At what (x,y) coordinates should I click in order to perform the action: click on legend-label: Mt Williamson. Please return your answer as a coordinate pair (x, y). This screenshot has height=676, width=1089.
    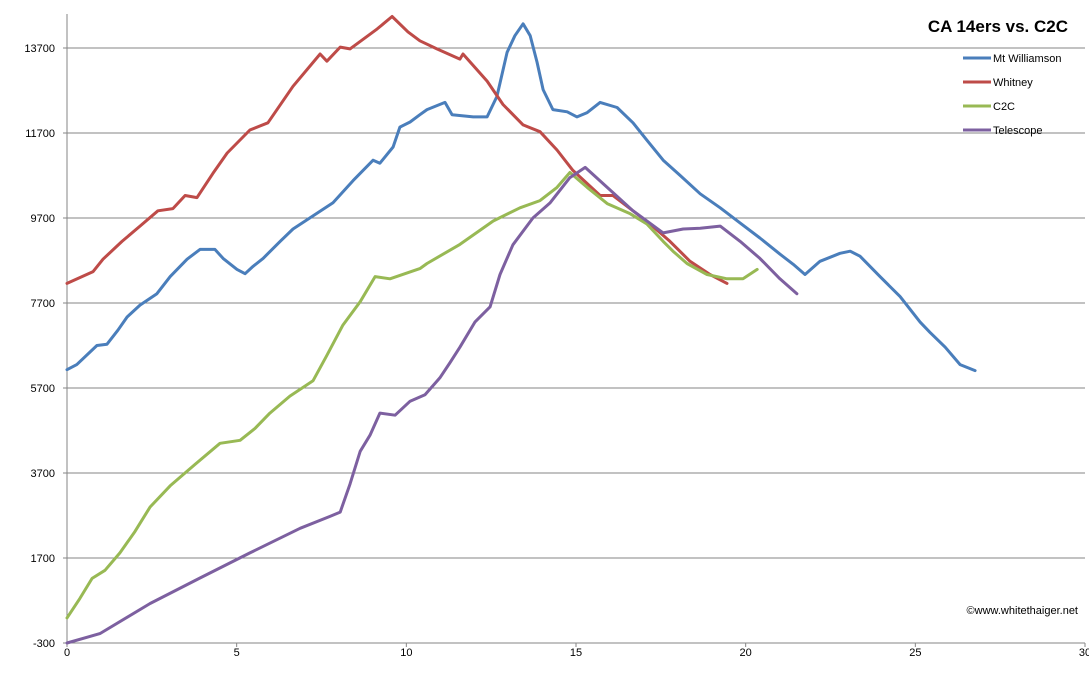
    Looking at the image, I should click on (1027, 59).